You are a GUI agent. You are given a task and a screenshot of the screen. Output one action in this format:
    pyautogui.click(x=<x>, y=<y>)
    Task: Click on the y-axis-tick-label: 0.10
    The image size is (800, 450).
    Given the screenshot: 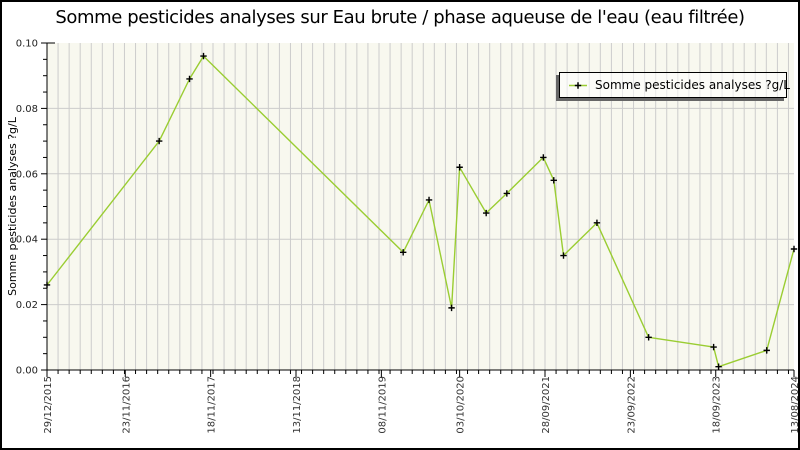 What is the action you would take?
    pyautogui.click(x=27, y=44)
    